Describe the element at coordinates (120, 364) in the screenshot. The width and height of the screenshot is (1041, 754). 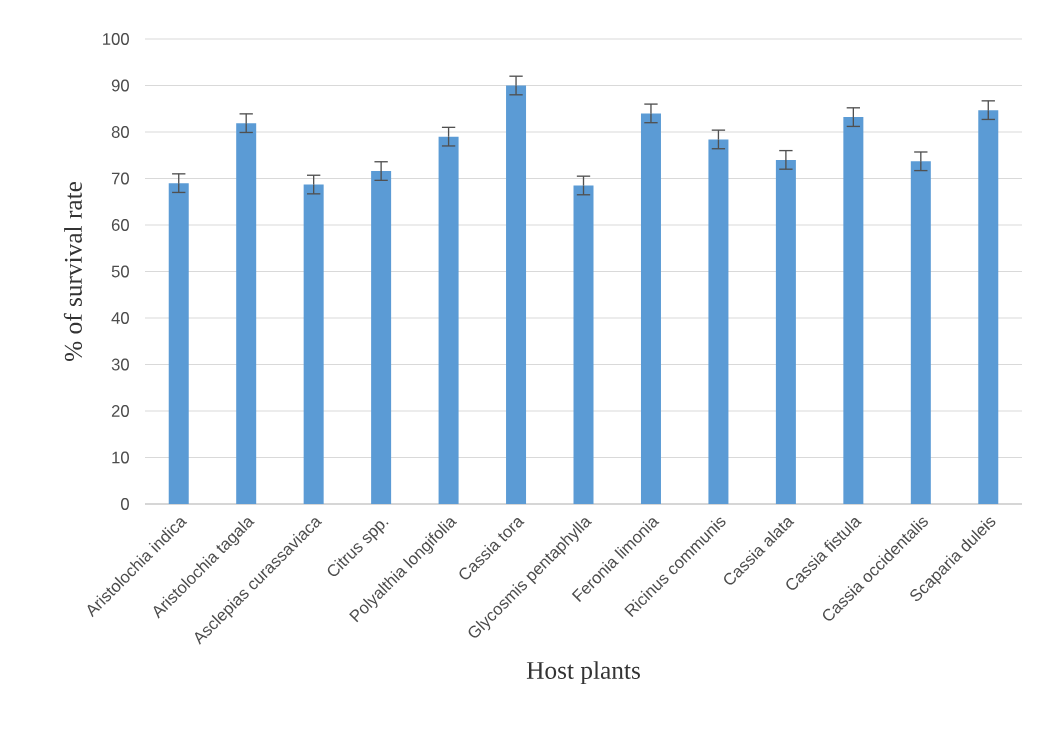
I see `y-tick-label: 30` at that location.